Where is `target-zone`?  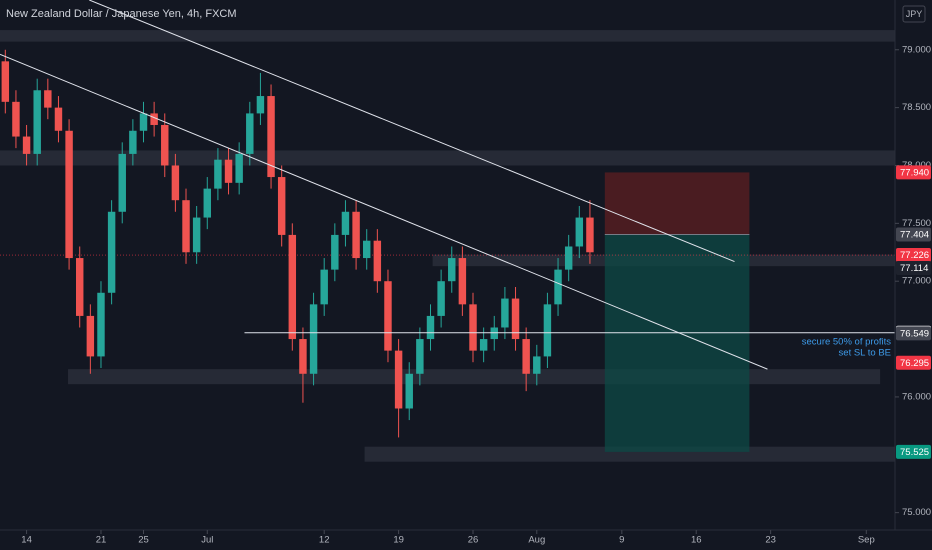 target-zone is located at coordinates (677, 343).